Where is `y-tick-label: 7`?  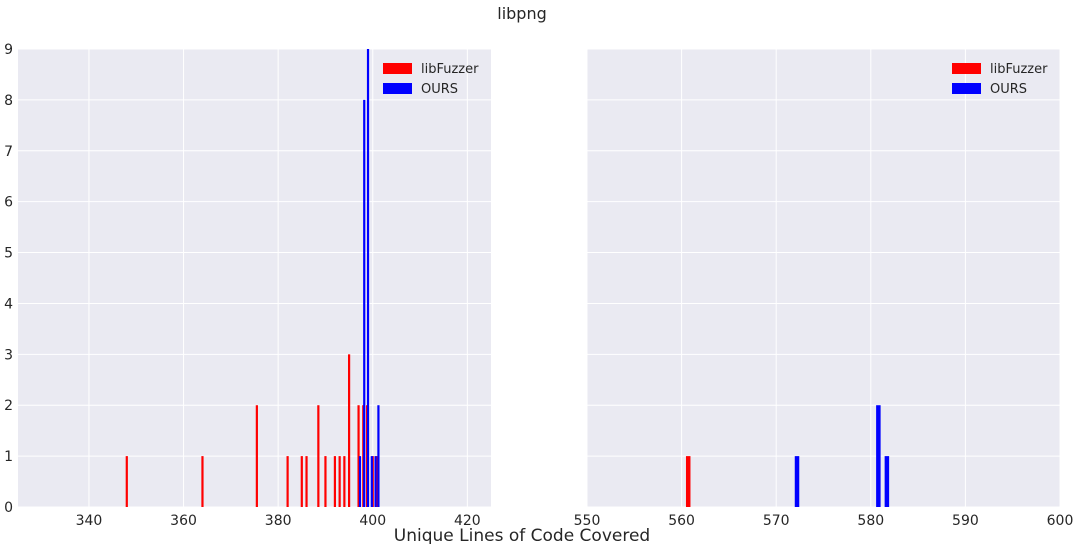
y-tick-label: 7 is located at coordinates (8, 152).